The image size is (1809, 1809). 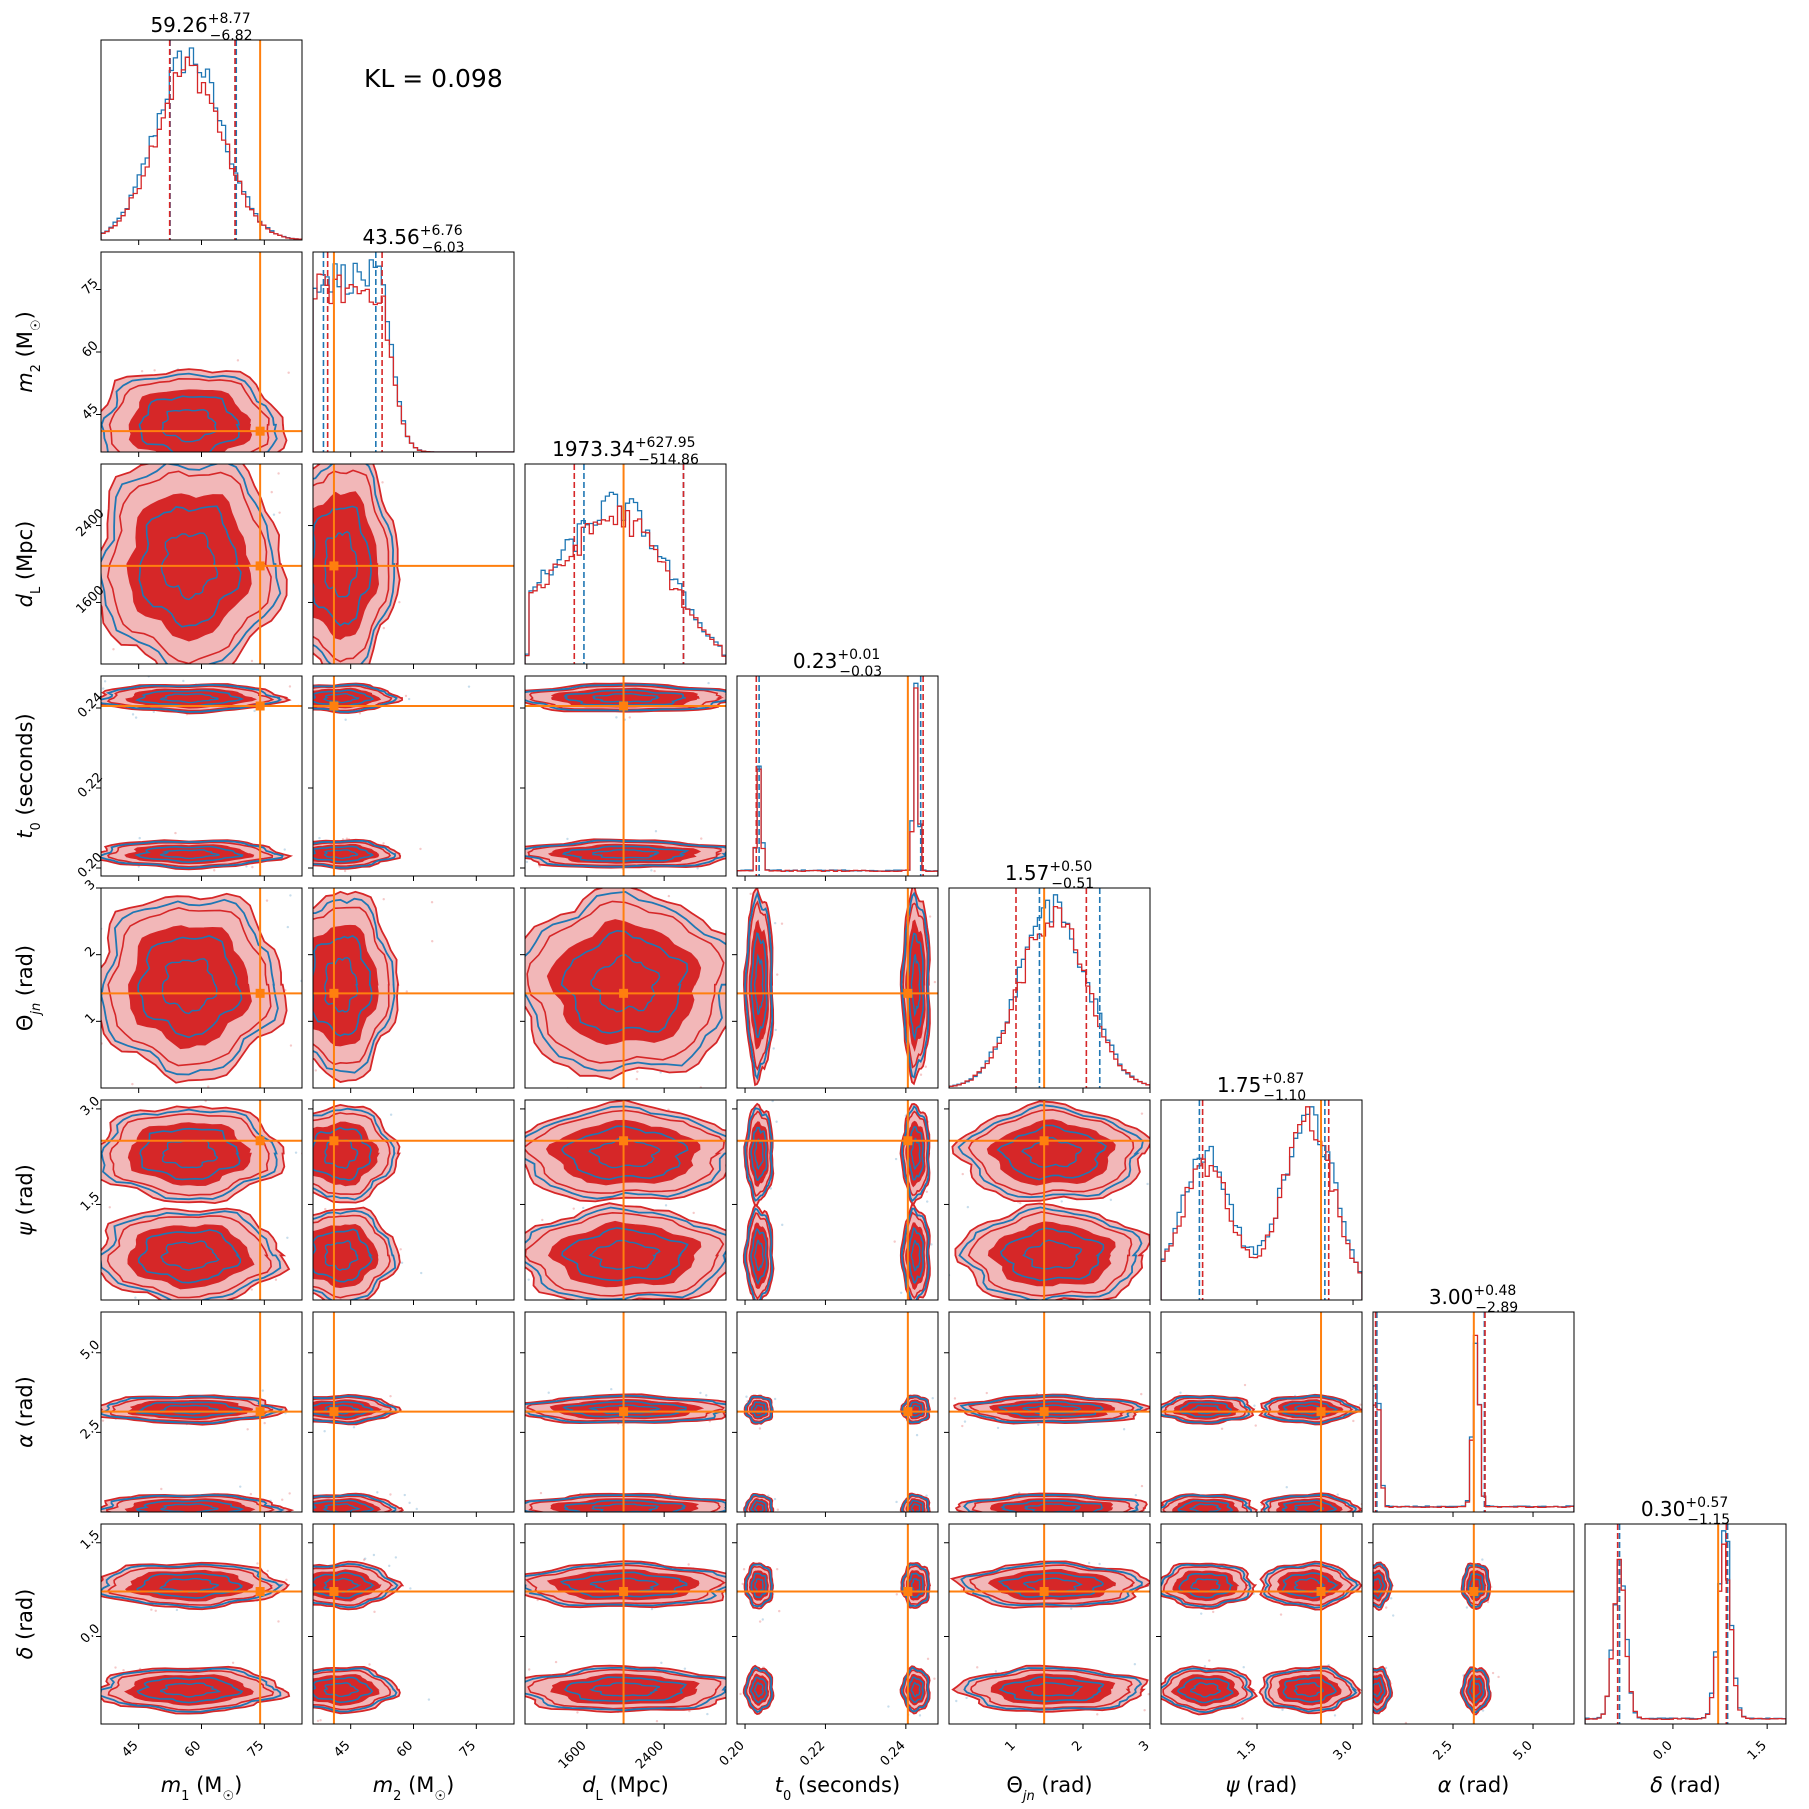 What do you see at coordinates (837, 764) in the screenshot?
I see `panel-t0-vs-t0: 0.23+0.01 −0.03` at bounding box center [837, 764].